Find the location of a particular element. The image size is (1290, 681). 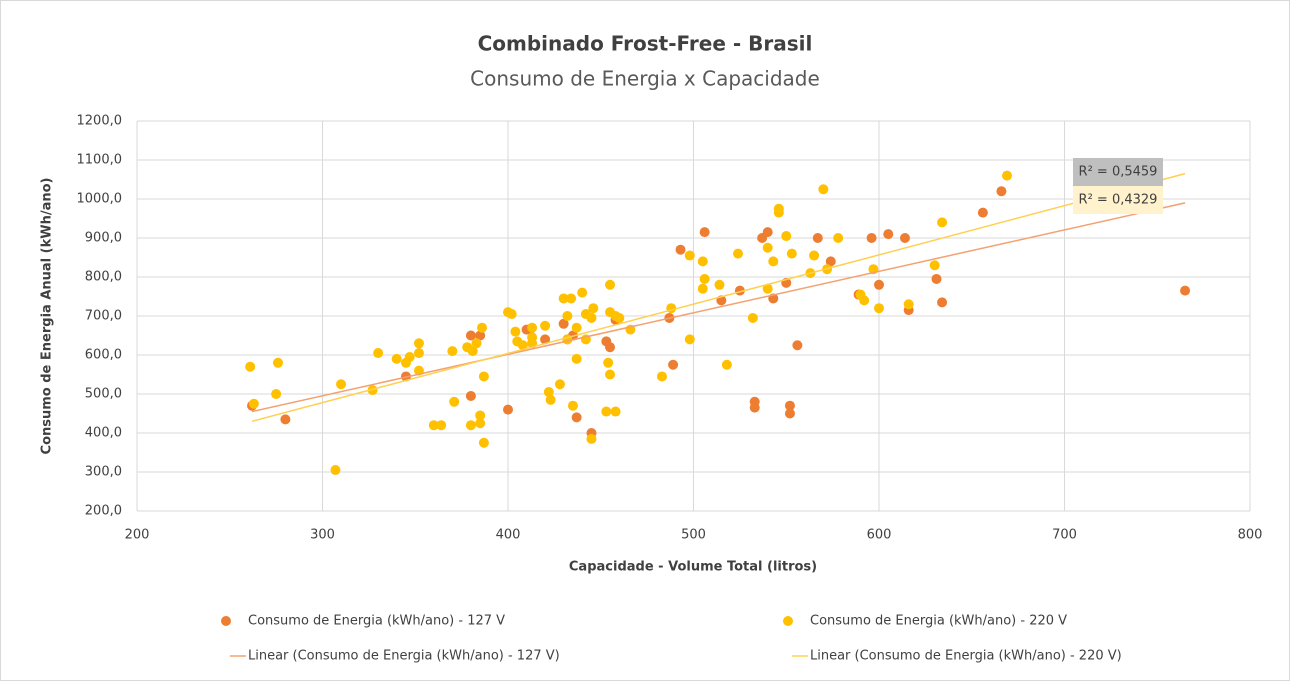

y-tick-label: 400,0 is located at coordinates (103, 433).